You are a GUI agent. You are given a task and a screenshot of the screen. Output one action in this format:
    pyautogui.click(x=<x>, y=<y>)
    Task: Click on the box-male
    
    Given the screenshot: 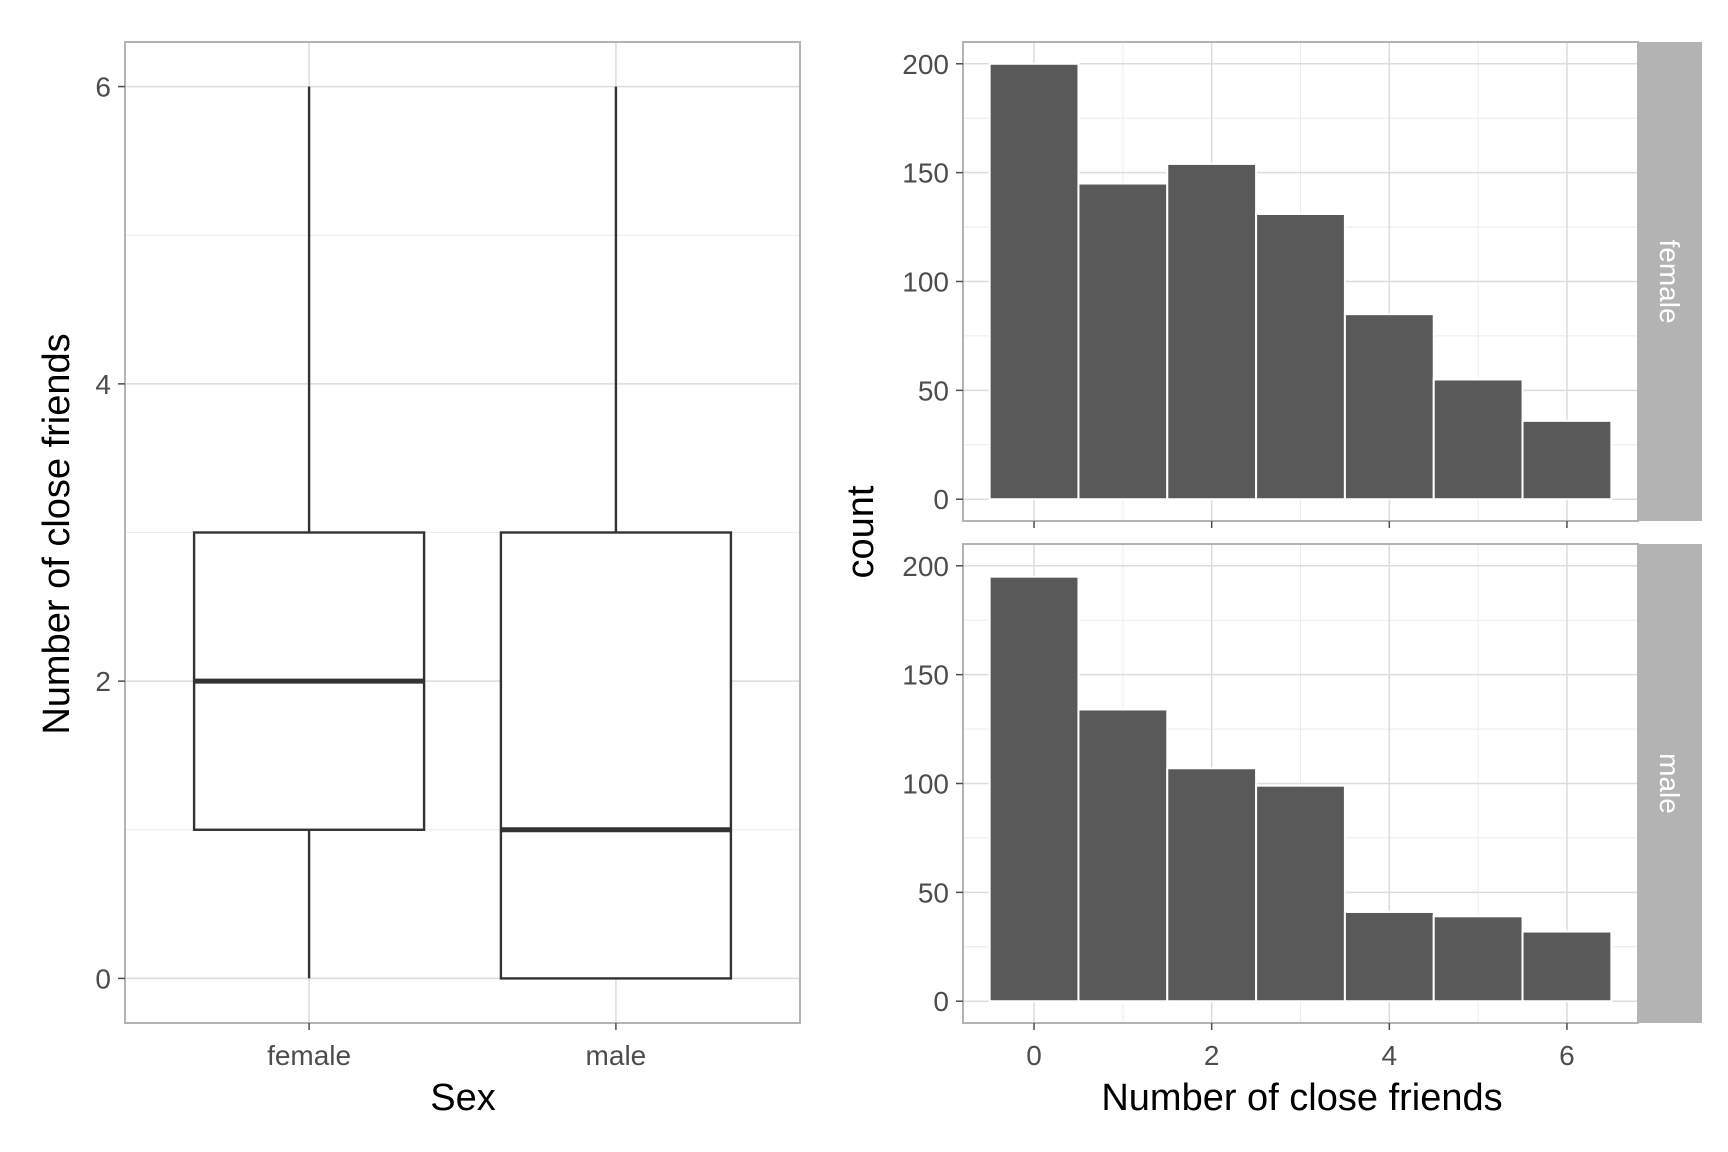 What is the action you would take?
    pyautogui.click(x=616, y=533)
    